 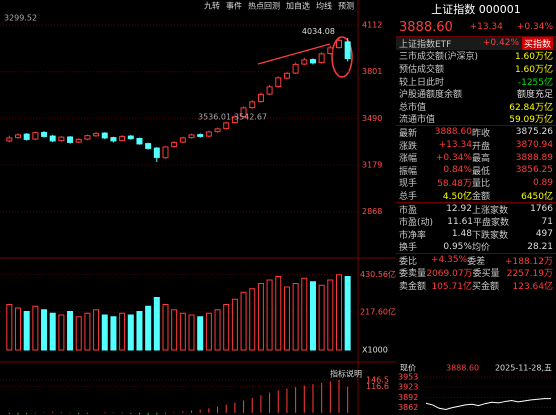 What do you see at coordinates (264, 6) in the screenshot?
I see `toolbar-button: 热点回测` at bounding box center [264, 6].